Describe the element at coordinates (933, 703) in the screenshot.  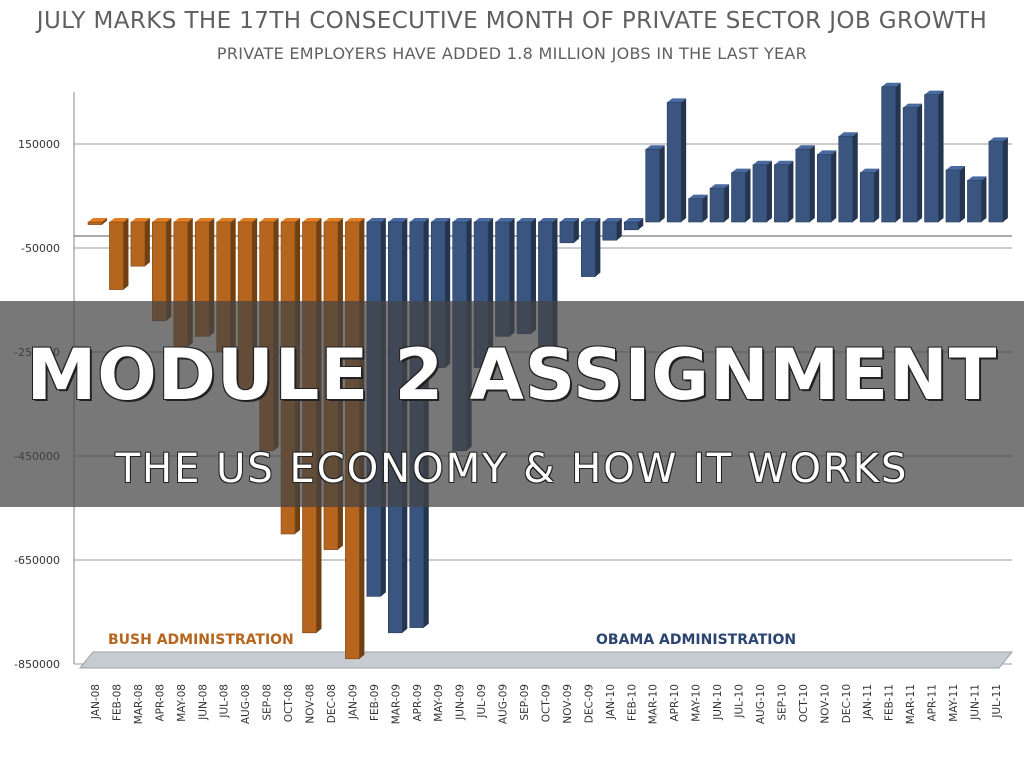
I see `x-tick-label: APR-11` at that location.